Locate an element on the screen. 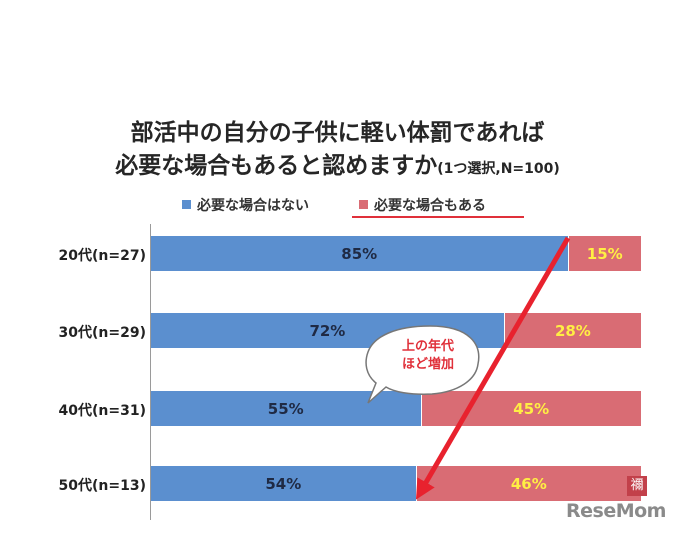 This screenshot has width=675, height=536. row-label: 40代(n=31) is located at coordinates (102, 411).